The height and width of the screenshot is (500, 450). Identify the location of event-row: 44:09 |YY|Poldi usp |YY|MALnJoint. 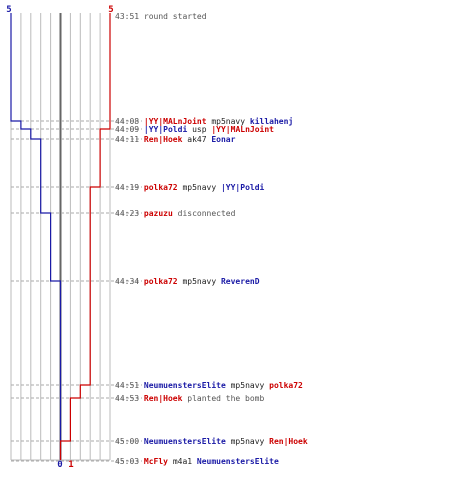
(194, 129).